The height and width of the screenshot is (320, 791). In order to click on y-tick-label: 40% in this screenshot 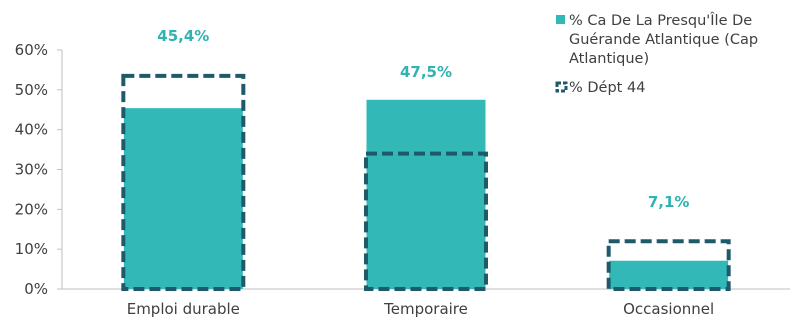, I will do `click(31, 130)`.